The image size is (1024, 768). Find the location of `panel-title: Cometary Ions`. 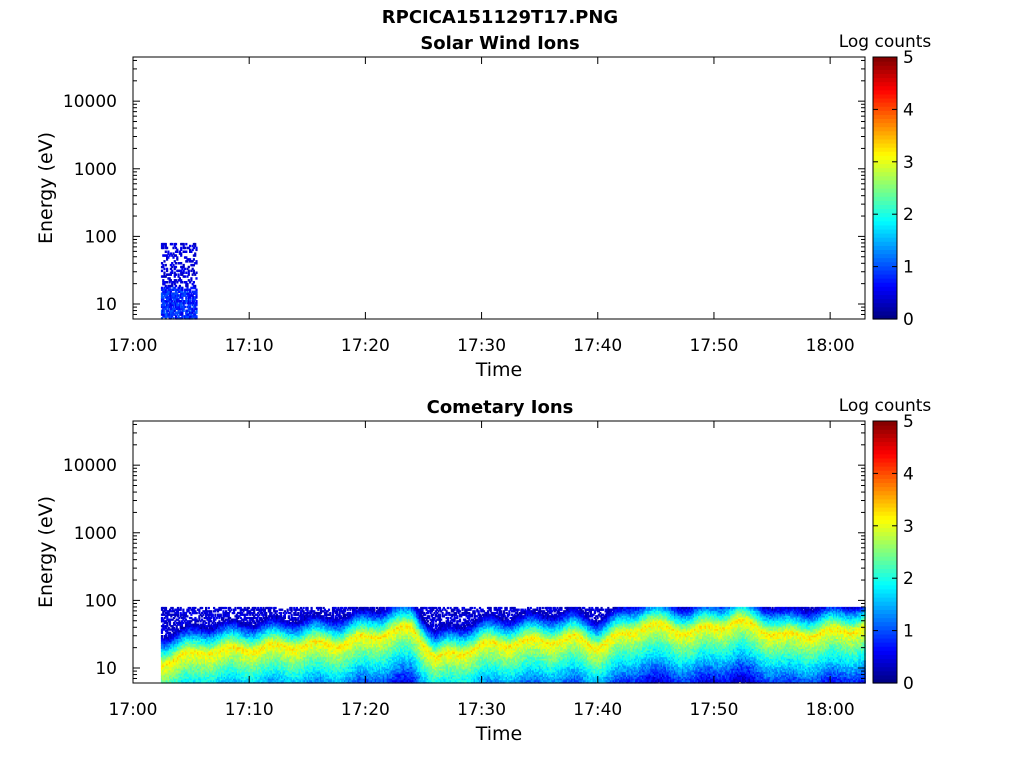

panel-title: Cometary Ions is located at coordinates (500, 407).